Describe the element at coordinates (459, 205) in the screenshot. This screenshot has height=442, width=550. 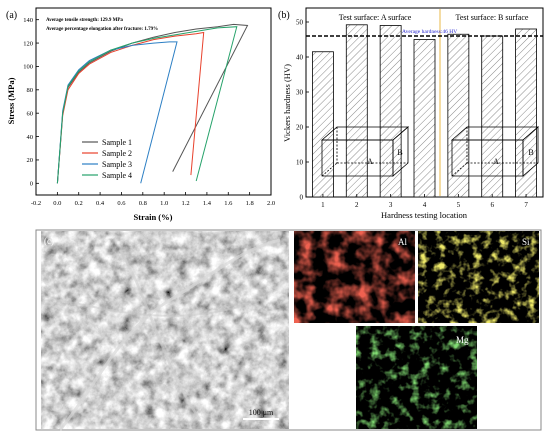
I see `hardness-x-tick-label: 5` at that location.